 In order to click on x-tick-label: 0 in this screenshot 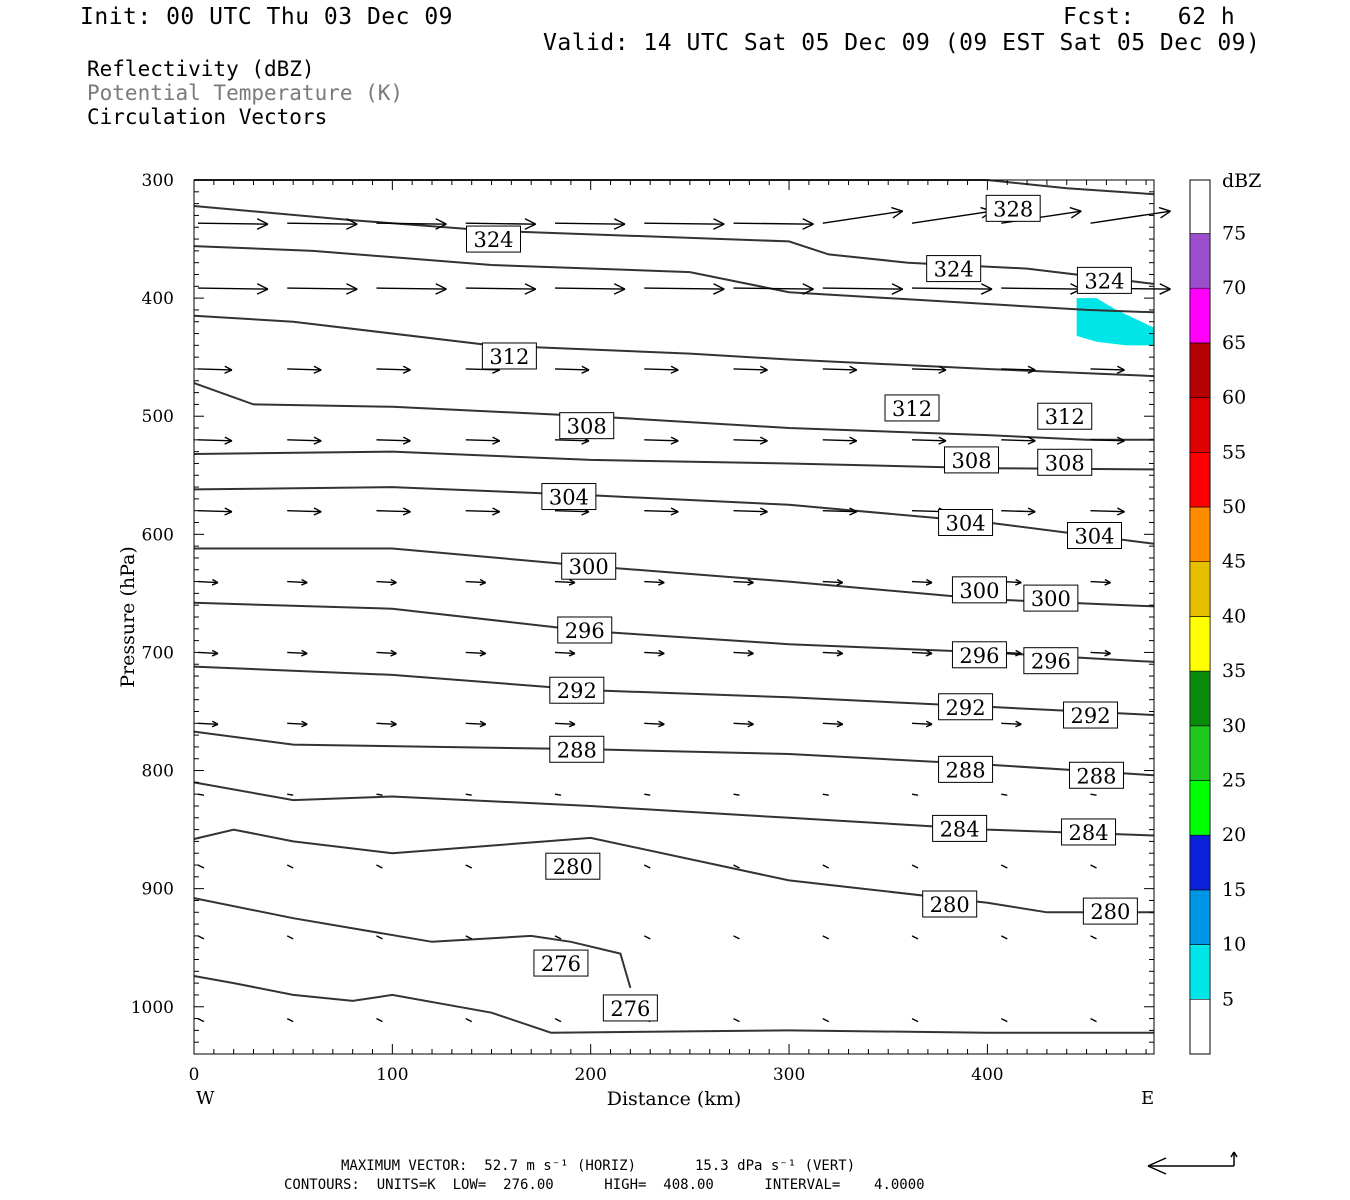, I will do `click(194, 1075)`.